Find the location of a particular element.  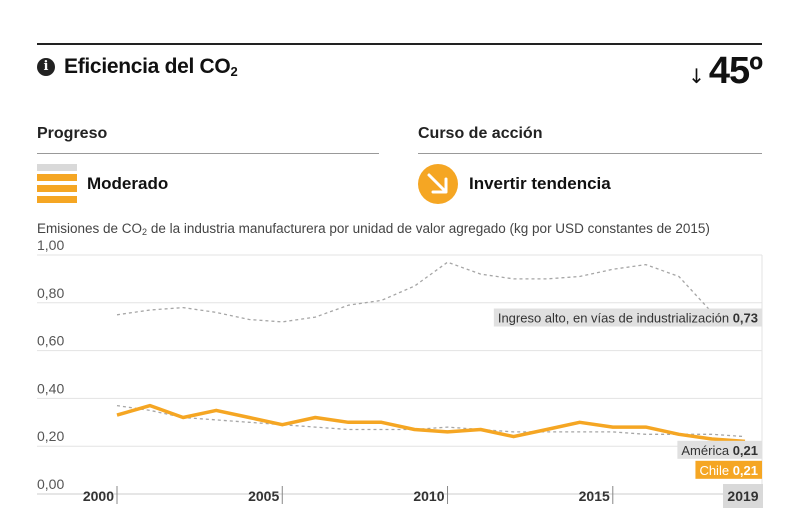

progress-bars-icon is located at coordinates (57, 183).